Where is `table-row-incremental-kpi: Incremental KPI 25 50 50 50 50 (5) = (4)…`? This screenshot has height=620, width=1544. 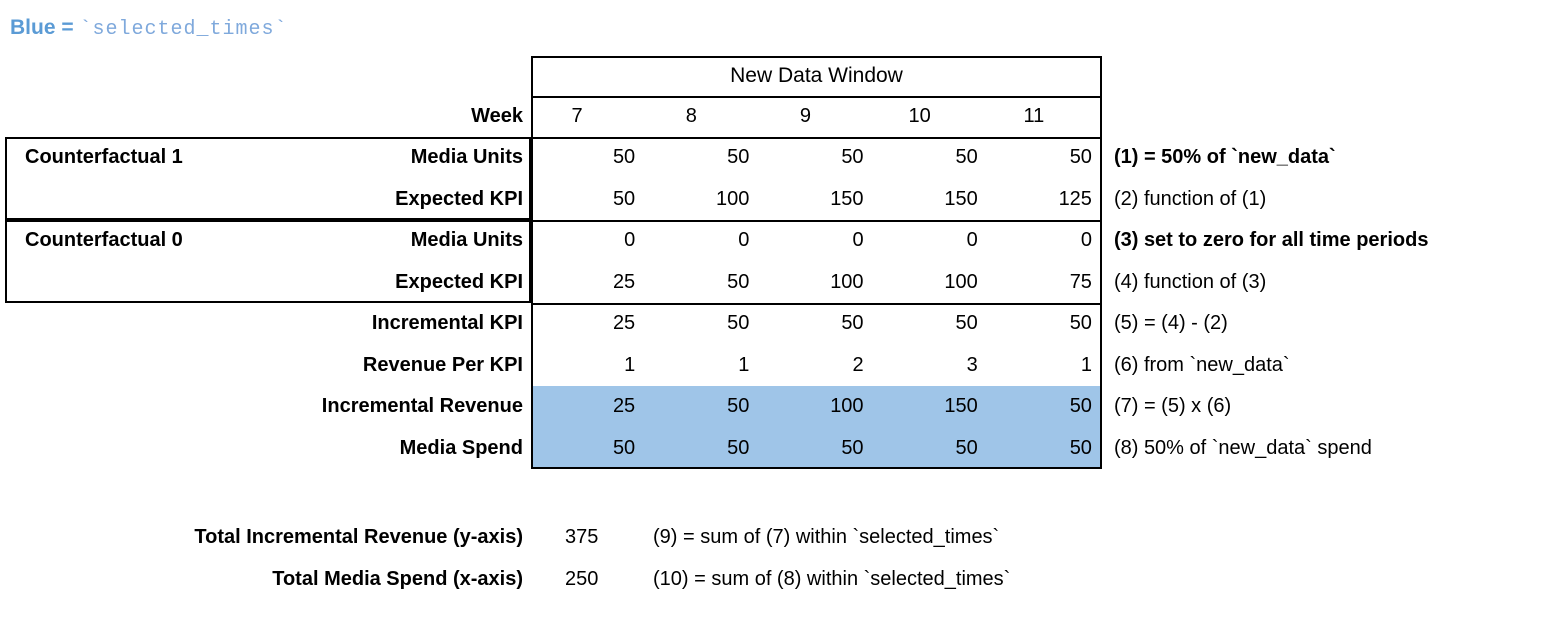 table-row-incremental-kpi: Incremental KPI 25 50 50 50 50 (5) = (4)… is located at coordinates (772, 324).